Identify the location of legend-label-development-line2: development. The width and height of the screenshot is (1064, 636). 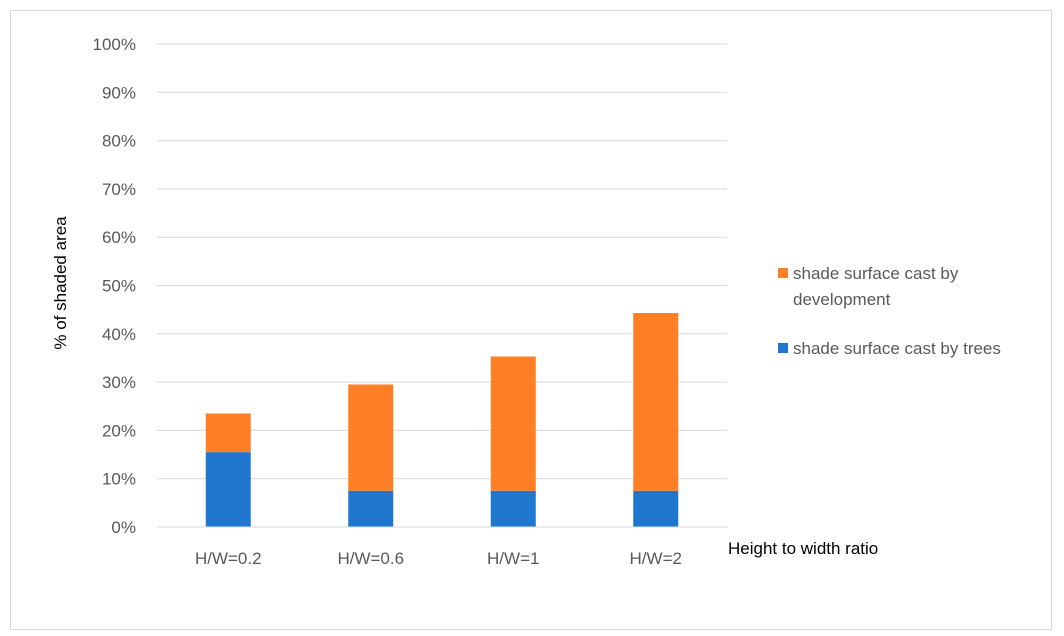
(842, 299).